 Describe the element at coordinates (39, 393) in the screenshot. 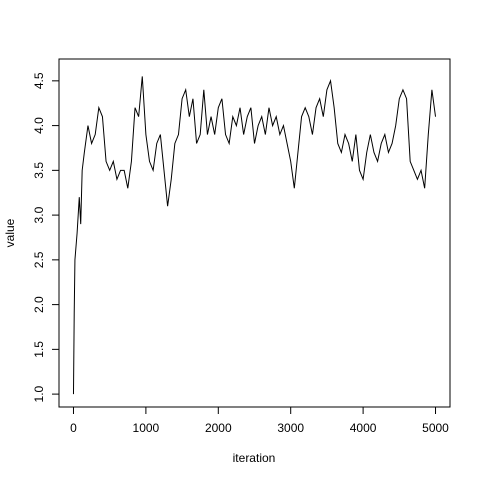

I see `y-tick-label: 1.0` at that location.